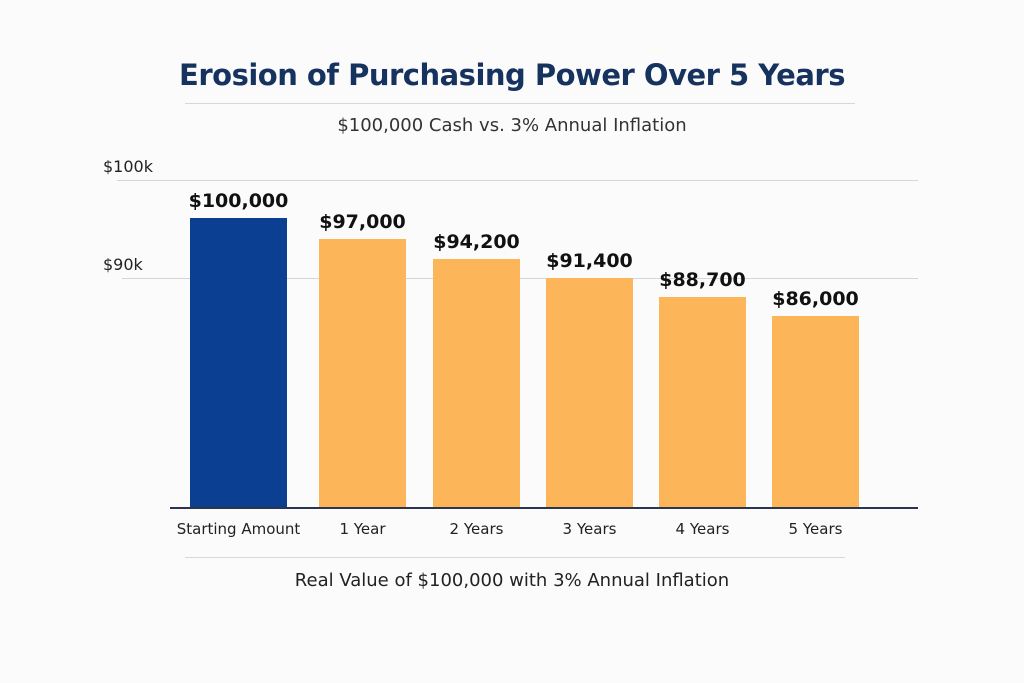 This screenshot has height=683, width=1024. I want to click on caption-divider, so click(515, 557).